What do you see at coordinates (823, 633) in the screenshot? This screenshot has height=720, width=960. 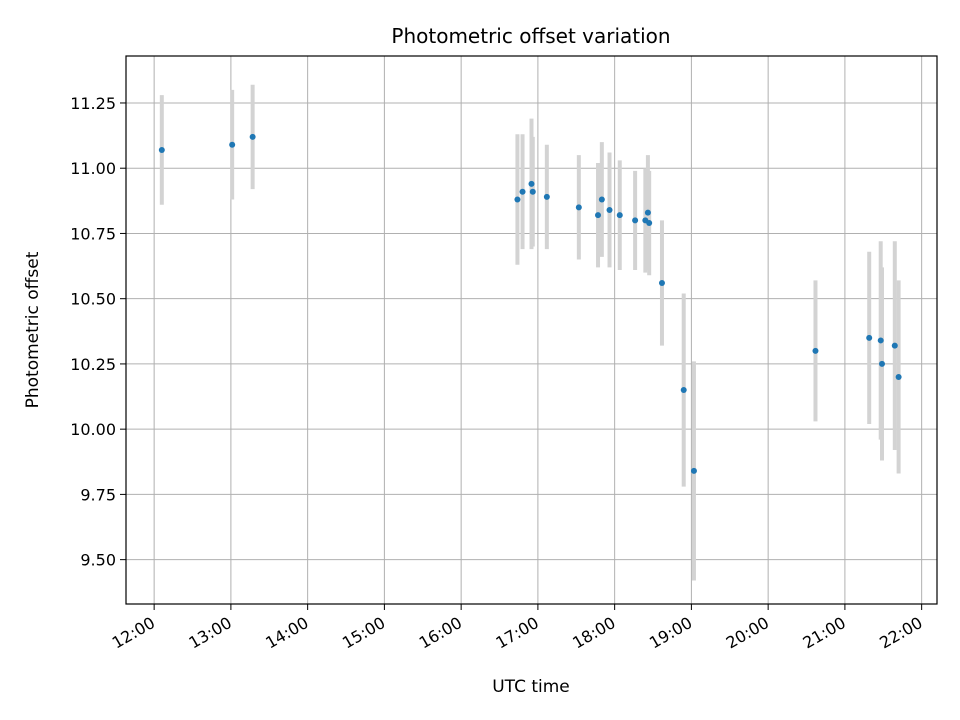 I see `x-tick-label: 21:00` at bounding box center [823, 633].